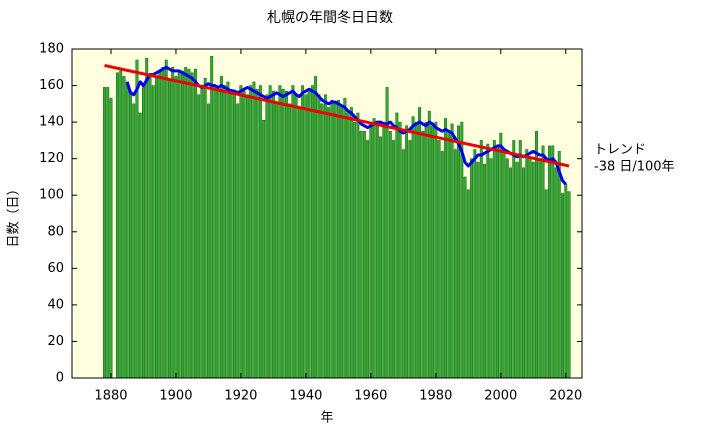  I want to click on y-tick-label: 140, so click(51, 122).